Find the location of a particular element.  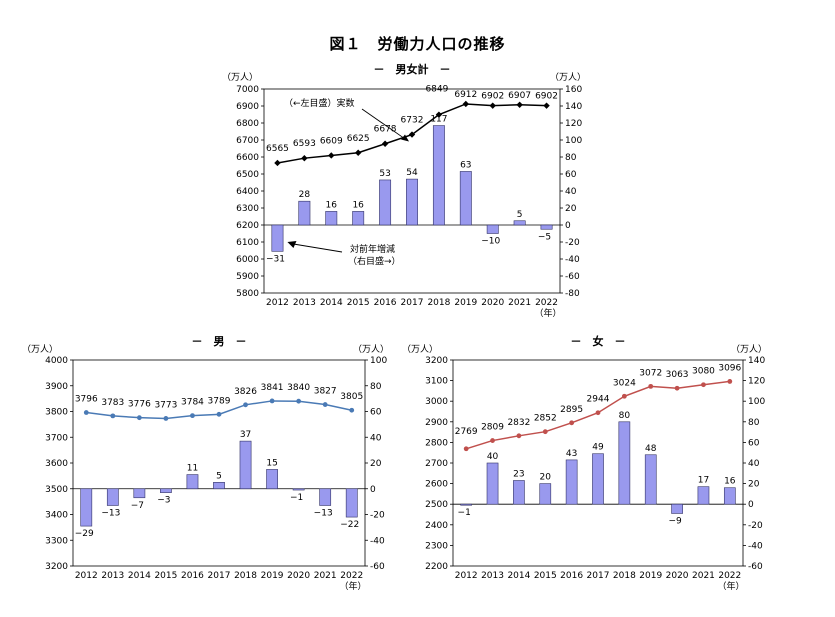

left-tick-label: 3000 is located at coordinates (436, 402).